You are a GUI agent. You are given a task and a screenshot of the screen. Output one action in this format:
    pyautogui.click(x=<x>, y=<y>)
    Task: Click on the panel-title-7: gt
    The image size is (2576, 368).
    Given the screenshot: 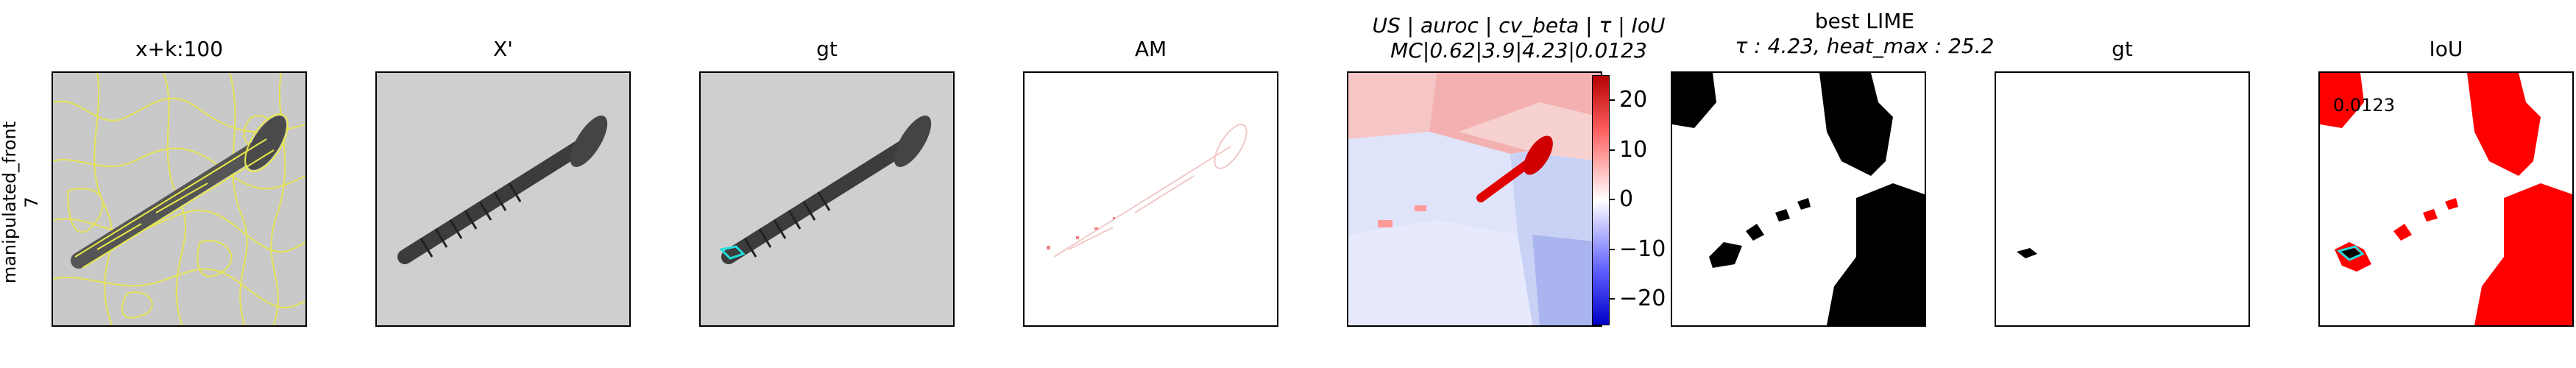 What is the action you would take?
    pyautogui.click(x=2122, y=49)
    